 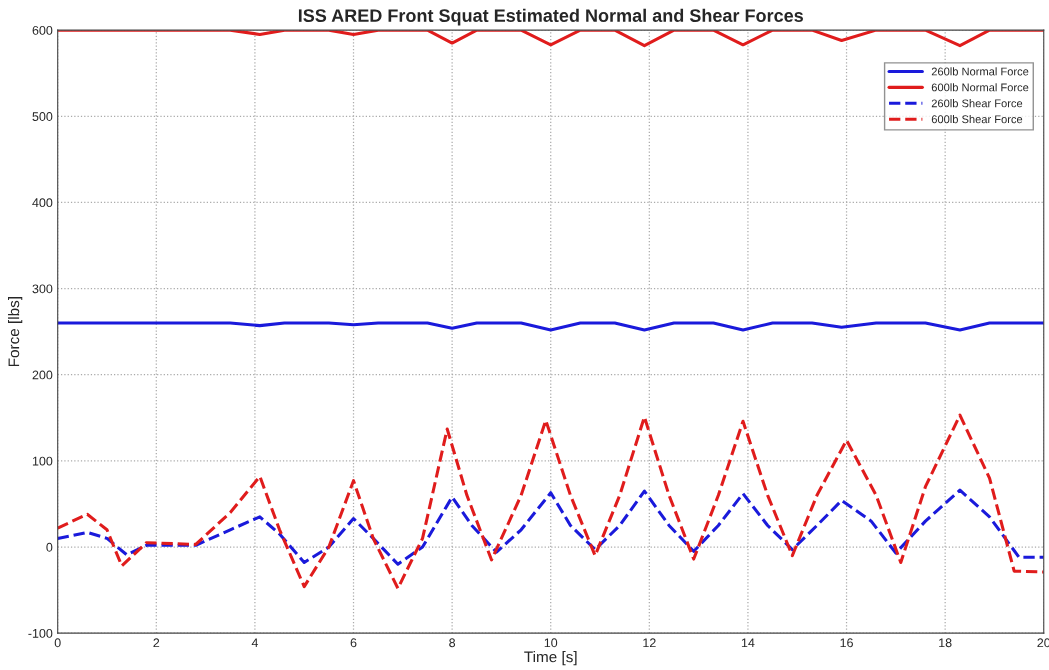 What do you see at coordinates (49, 547) in the screenshot?
I see `y-tick-label: 0` at bounding box center [49, 547].